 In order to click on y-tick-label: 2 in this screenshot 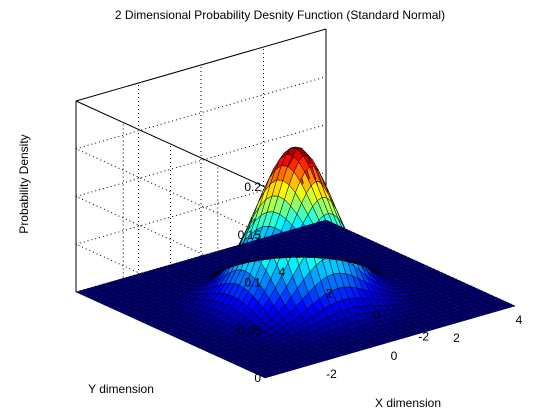, I will do `click(329, 294)`.